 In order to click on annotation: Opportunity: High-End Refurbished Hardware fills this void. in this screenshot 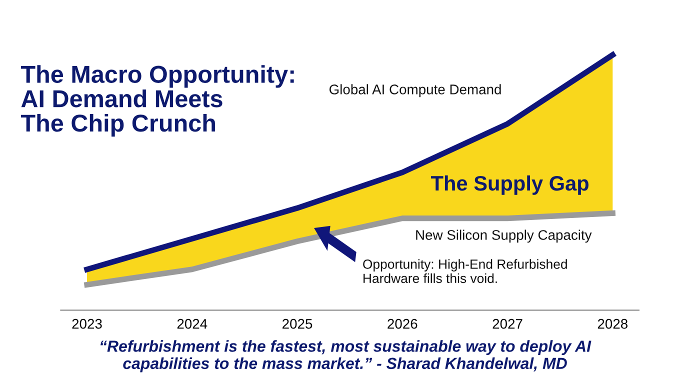, I will do `click(465, 271)`.